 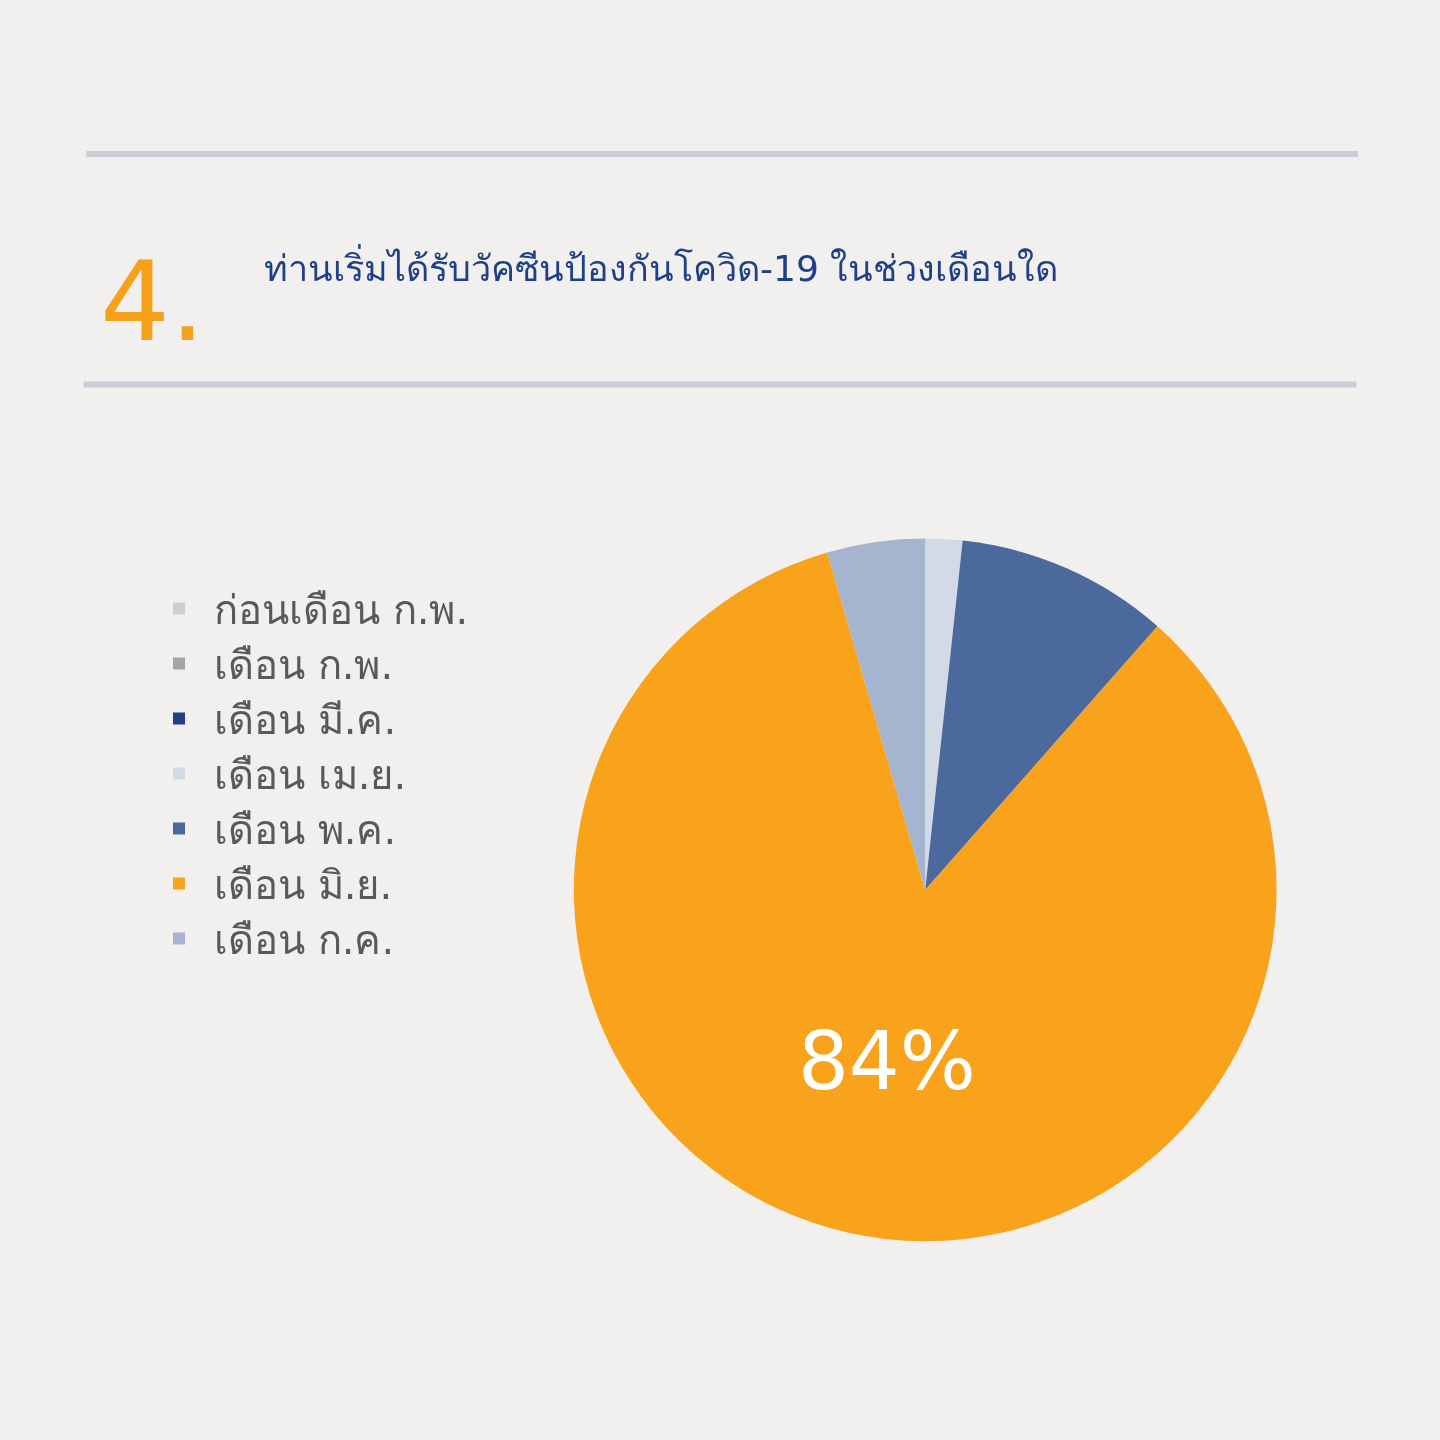 What do you see at coordinates (304, 940) in the screenshot?
I see `legend-label: เดือน ก.ค.` at bounding box center [304, 940].